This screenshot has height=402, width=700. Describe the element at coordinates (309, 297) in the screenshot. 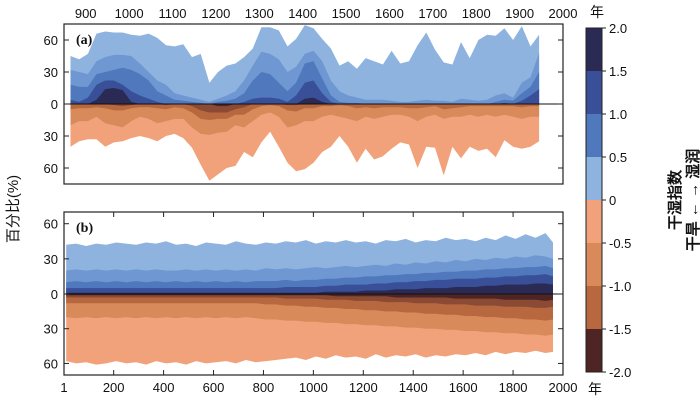

I see `dry-area-cum-lt-m20` at that location.